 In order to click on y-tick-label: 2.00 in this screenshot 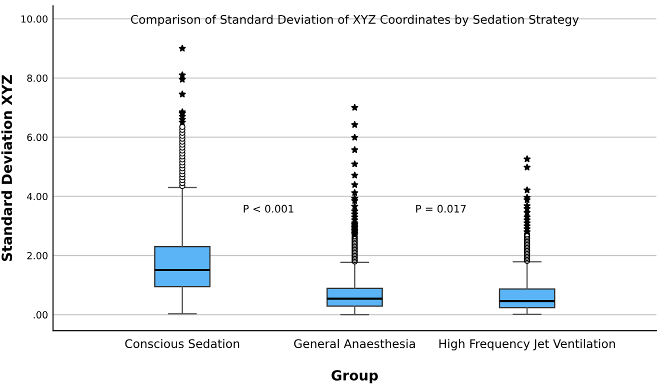, I will do `click(37, 256)`.